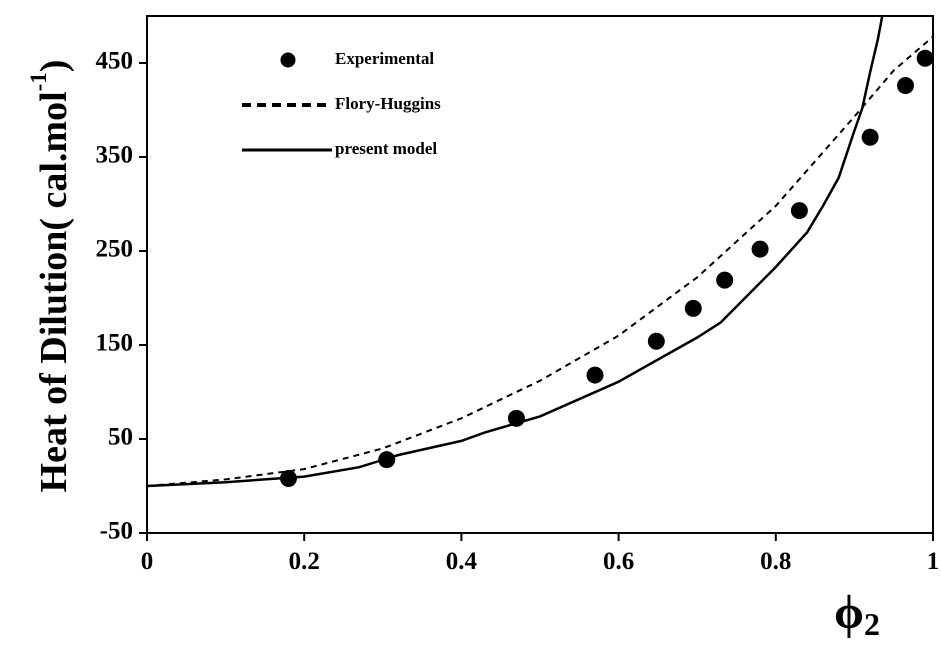 This screenshot has width=941, height=645. I want to click on x-axis-title: ϕ2, so click(857, 614).